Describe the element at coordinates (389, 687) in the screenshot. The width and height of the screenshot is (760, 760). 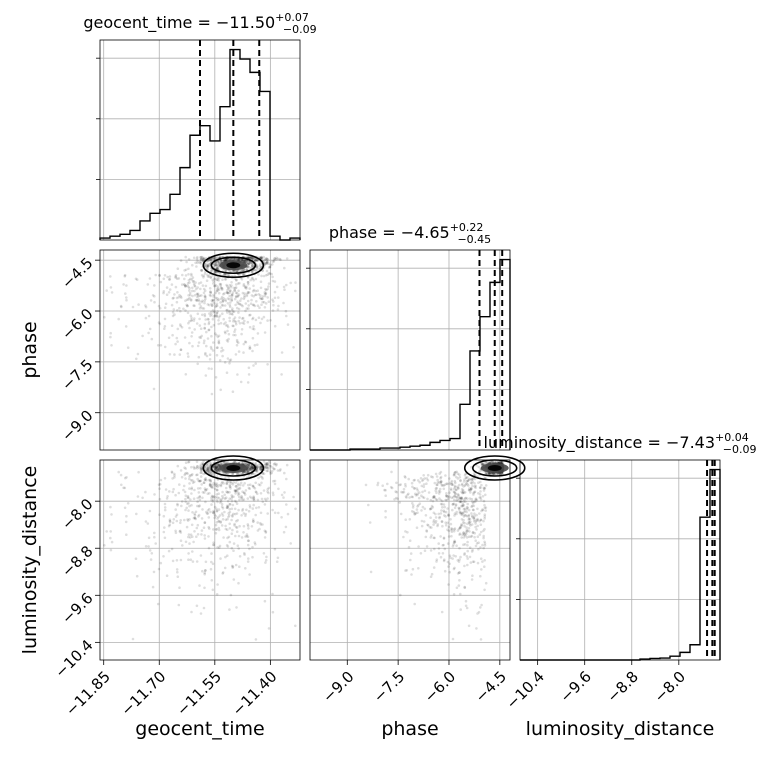
I see `xtick-label-phase-1: −7.5` at that location.